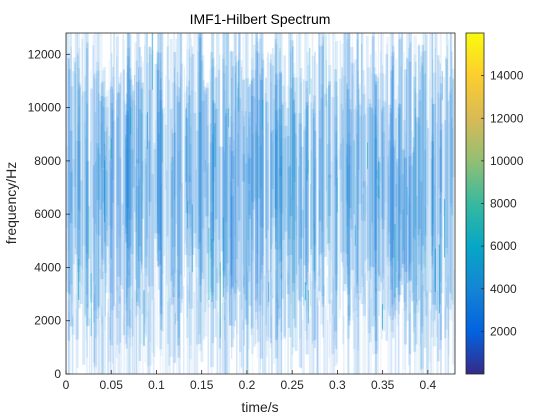 The image size is (560, 420). Describe the element at coordinates (112, 385) in the screenshot. I see `x-tick-label: 0.05` at that location.